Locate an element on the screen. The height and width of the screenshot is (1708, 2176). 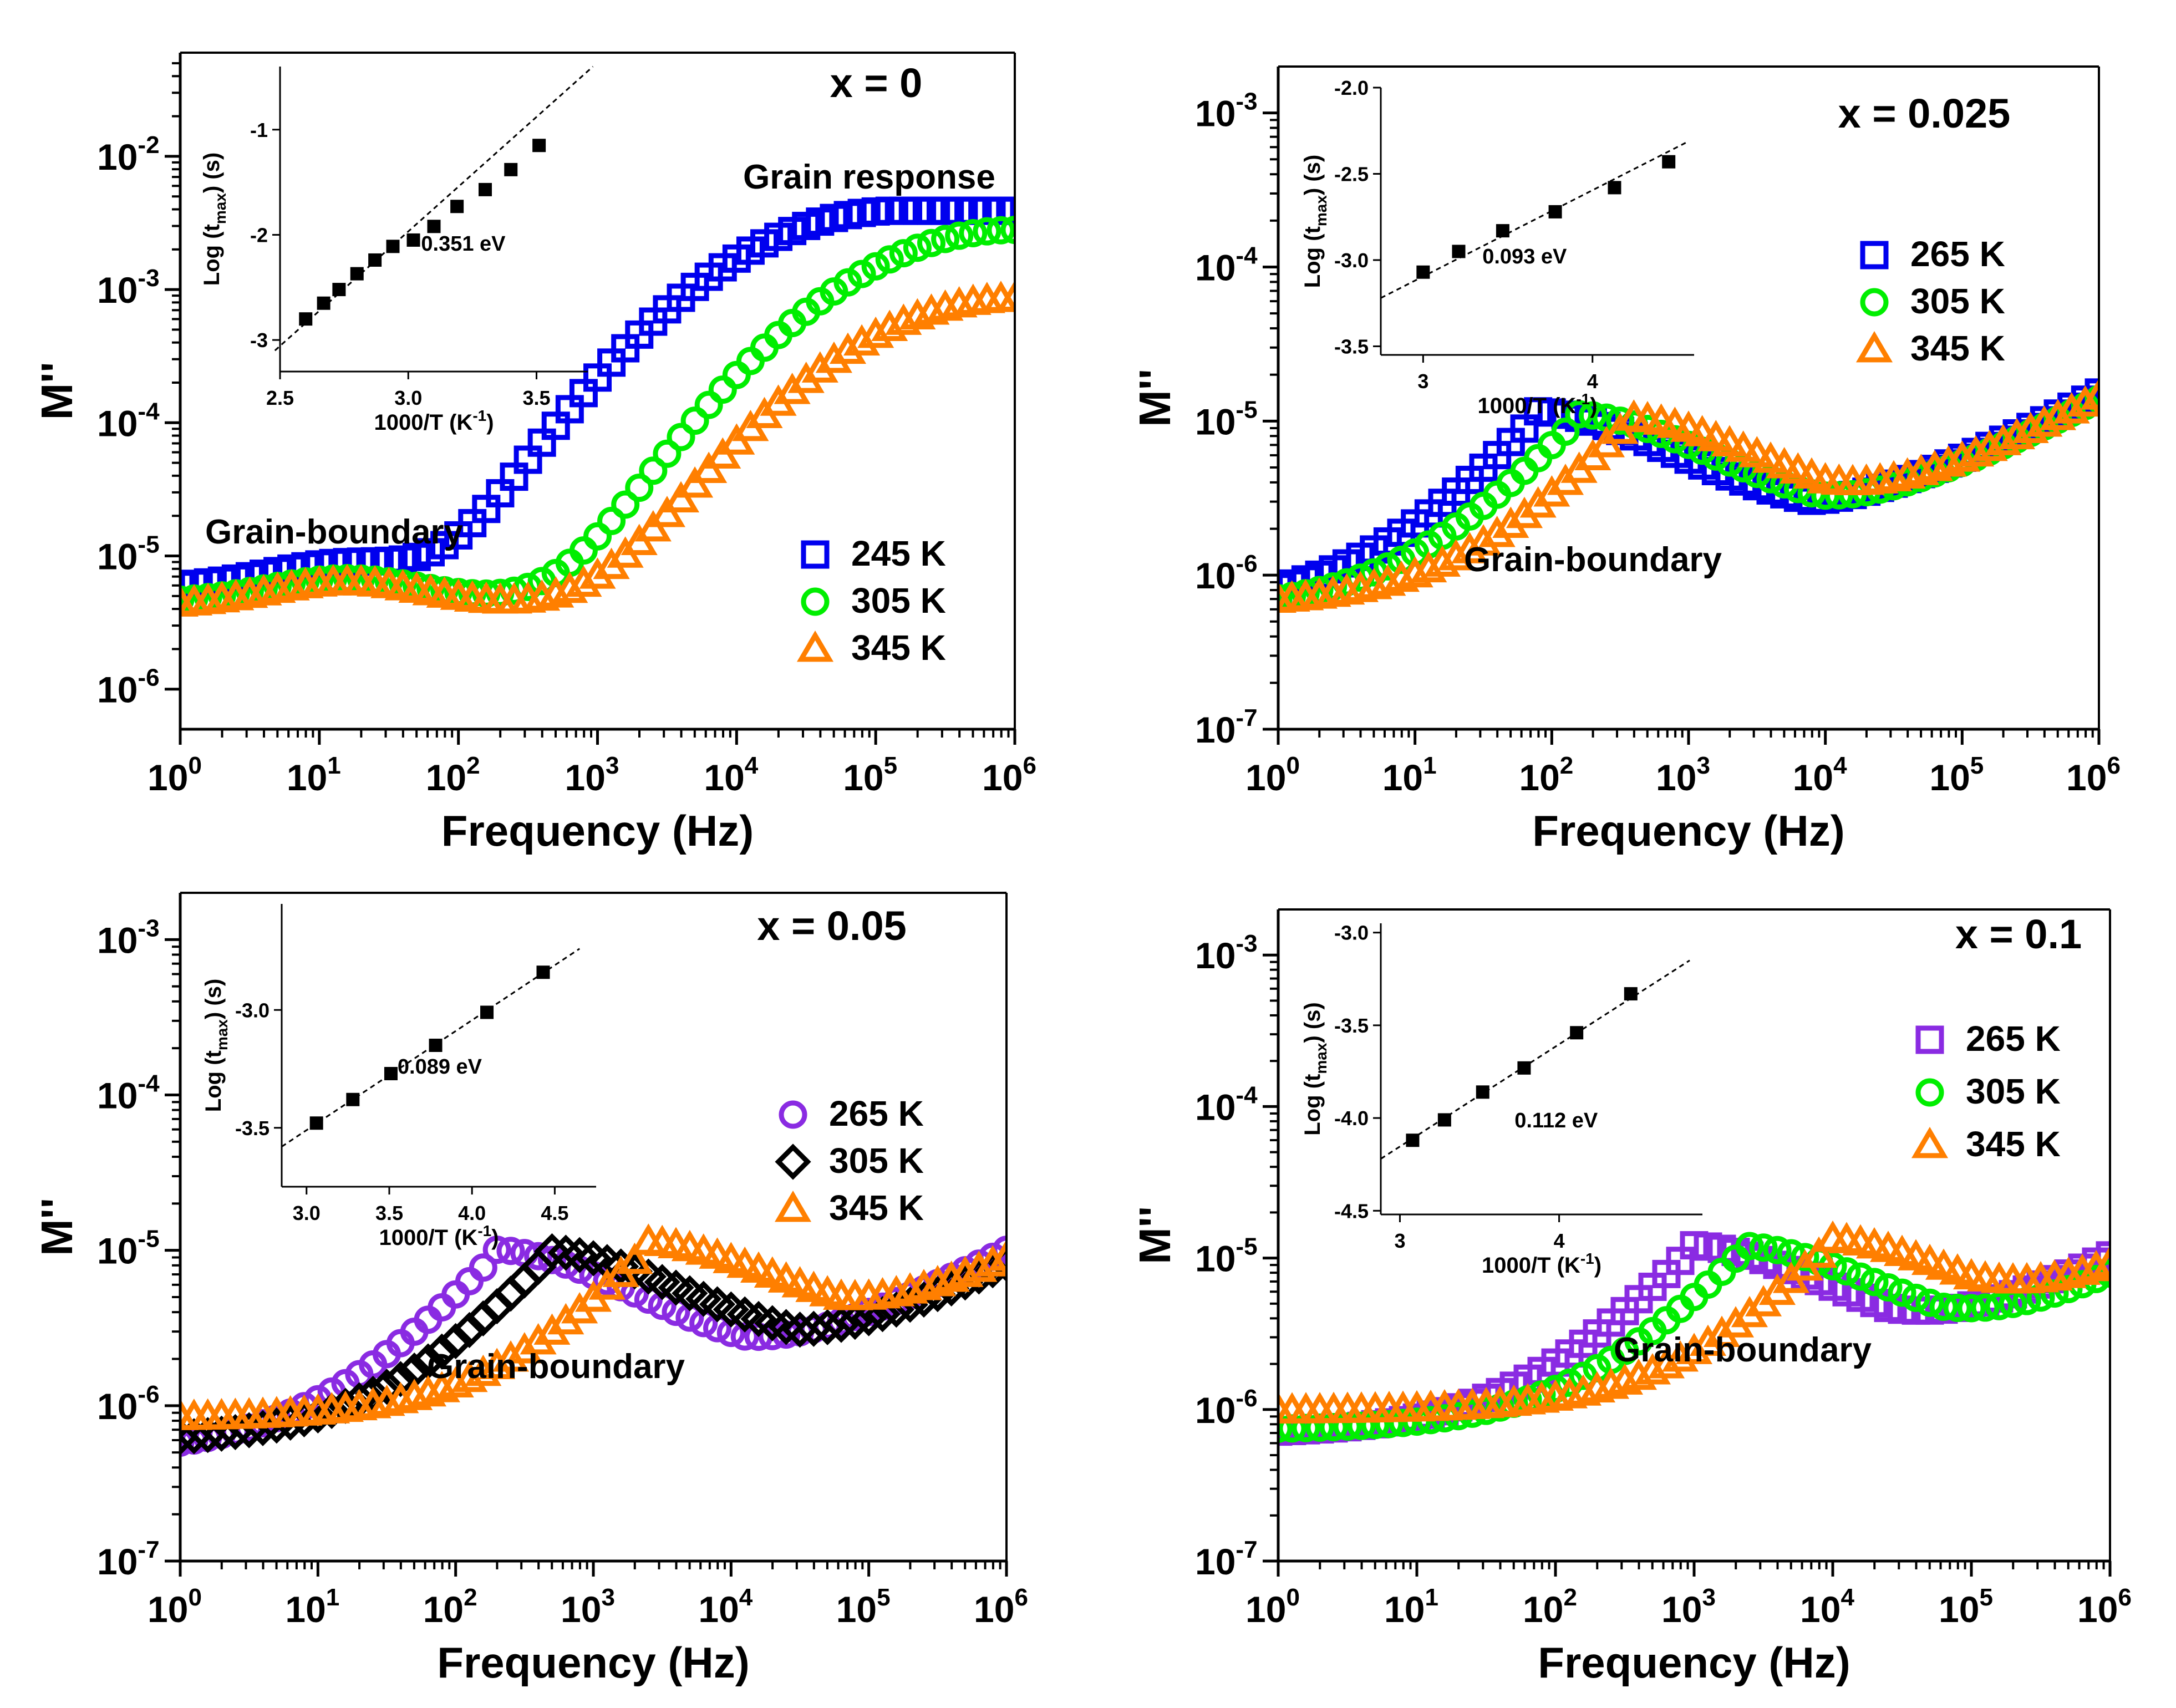
inset-x-tick-label: 3 is located at coordinates (1422, 381).